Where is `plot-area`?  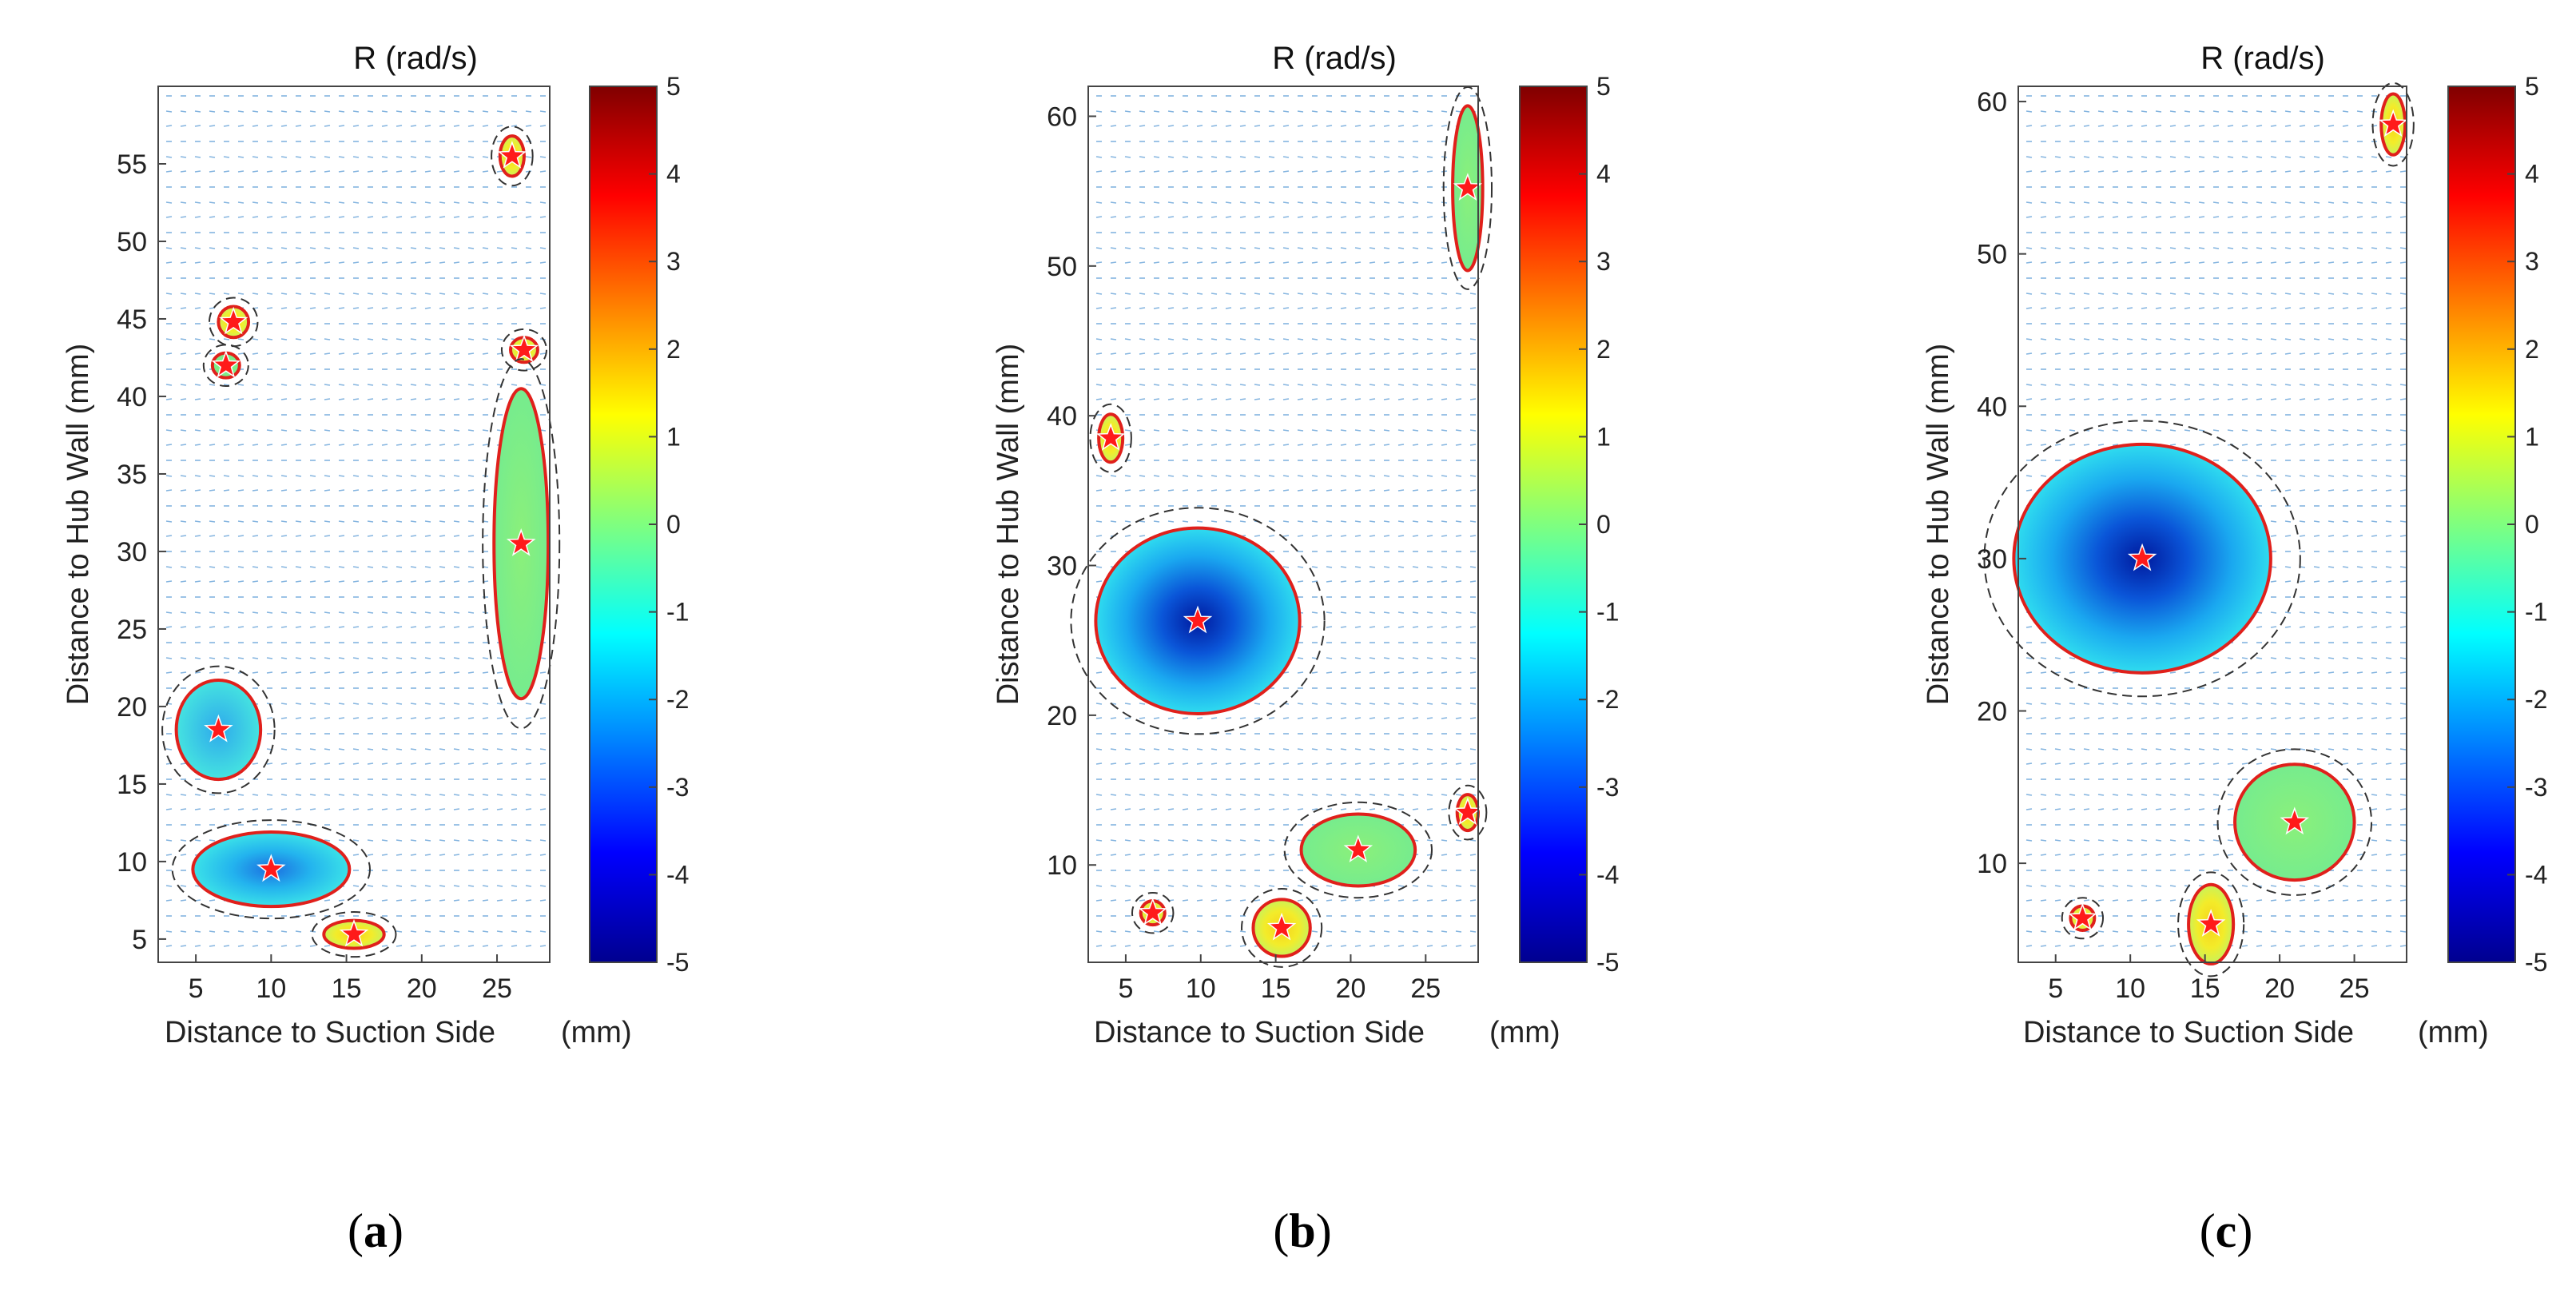
plot-area is located at coordinates (1283, 524).